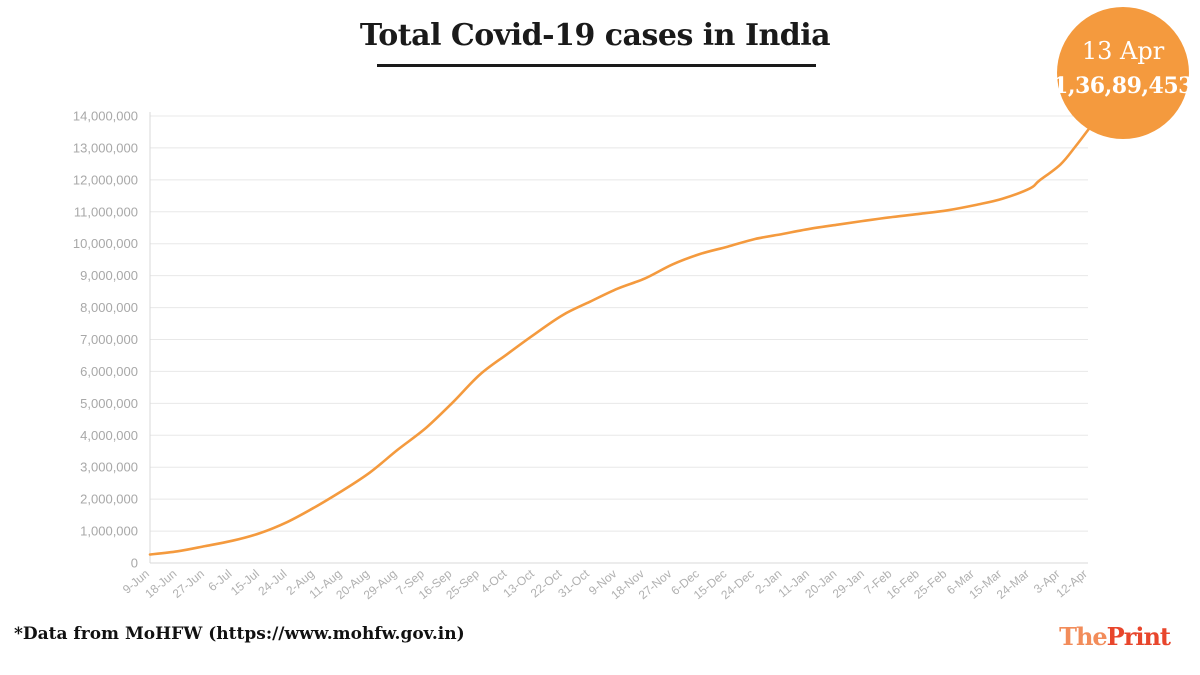 The width and height of the screenshot is (1200, 675). What do you see at coordinates (109, 435) in the screenshot?
I see `y-tick-label: 4,000,000` at bounding box center [109, 435].